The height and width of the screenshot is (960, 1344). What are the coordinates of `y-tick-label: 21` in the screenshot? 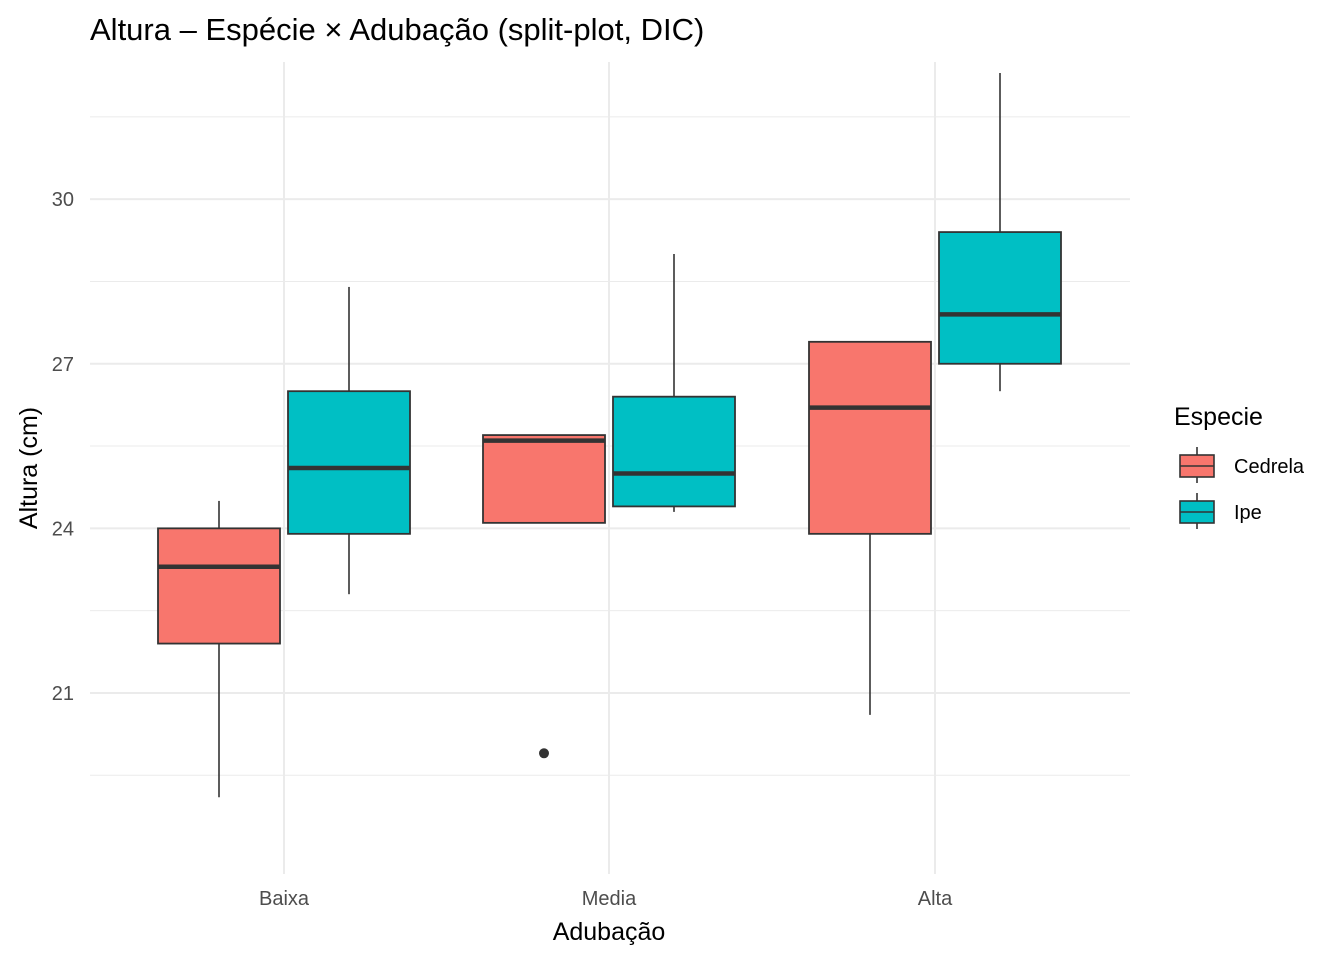 It's located at (63, 694).